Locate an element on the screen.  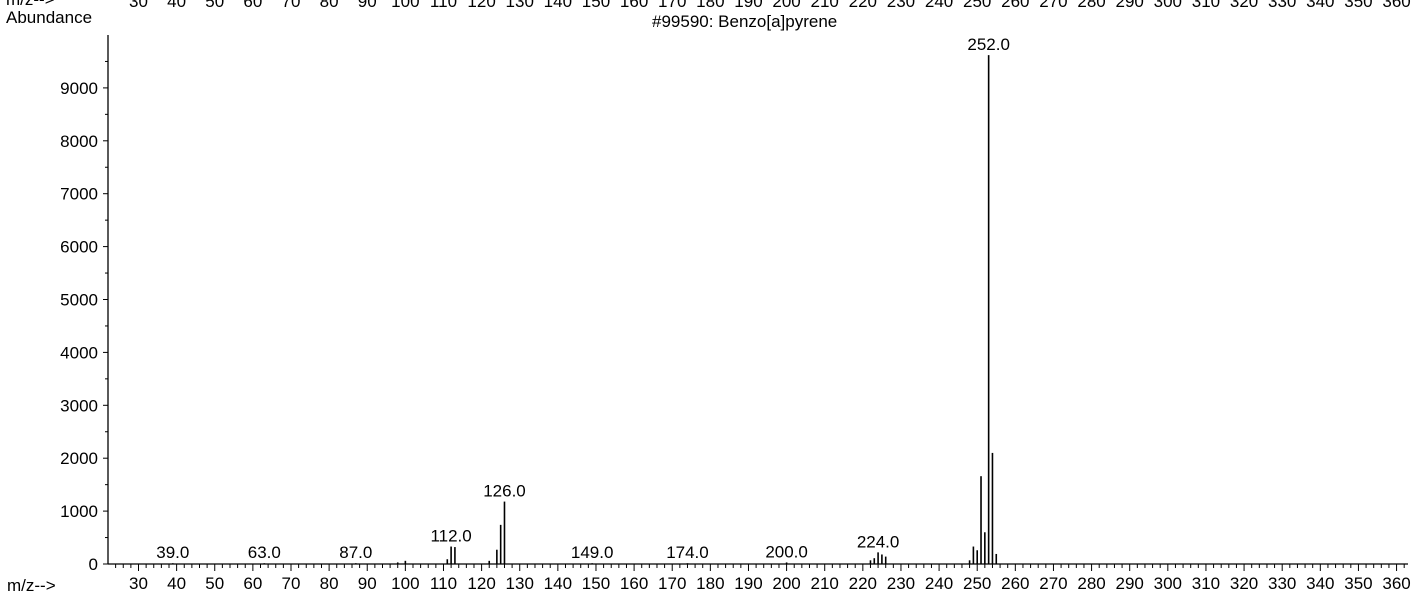
y-tick-label: 9000 is located at coordinates (79, 88).